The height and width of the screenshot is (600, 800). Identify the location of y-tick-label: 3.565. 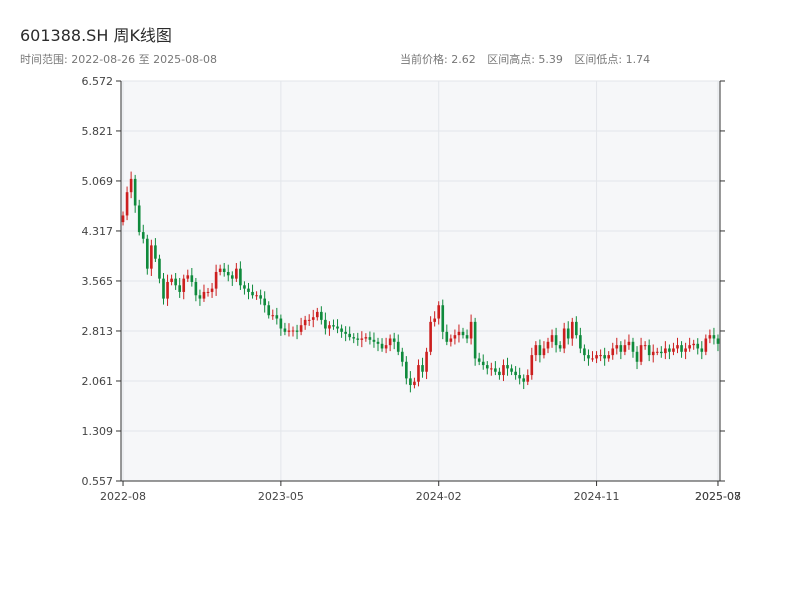
(98, 281).